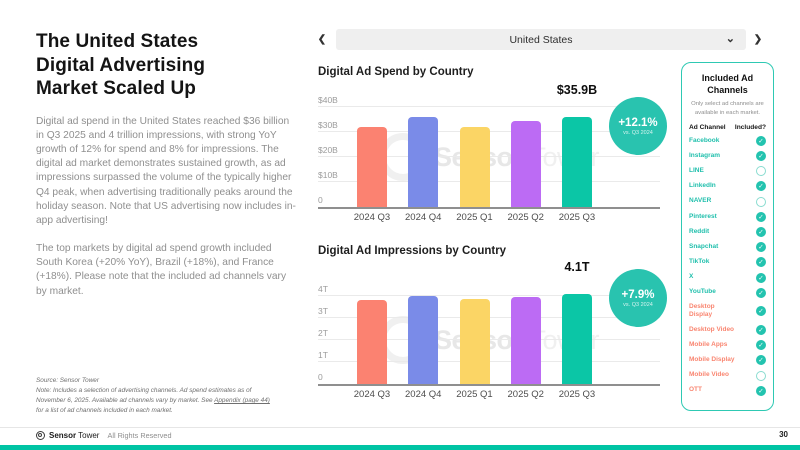 The height and width of the screenshot is (450, 800). I want to click on channel-row: Desktop Video ✓, so click(727, 329).